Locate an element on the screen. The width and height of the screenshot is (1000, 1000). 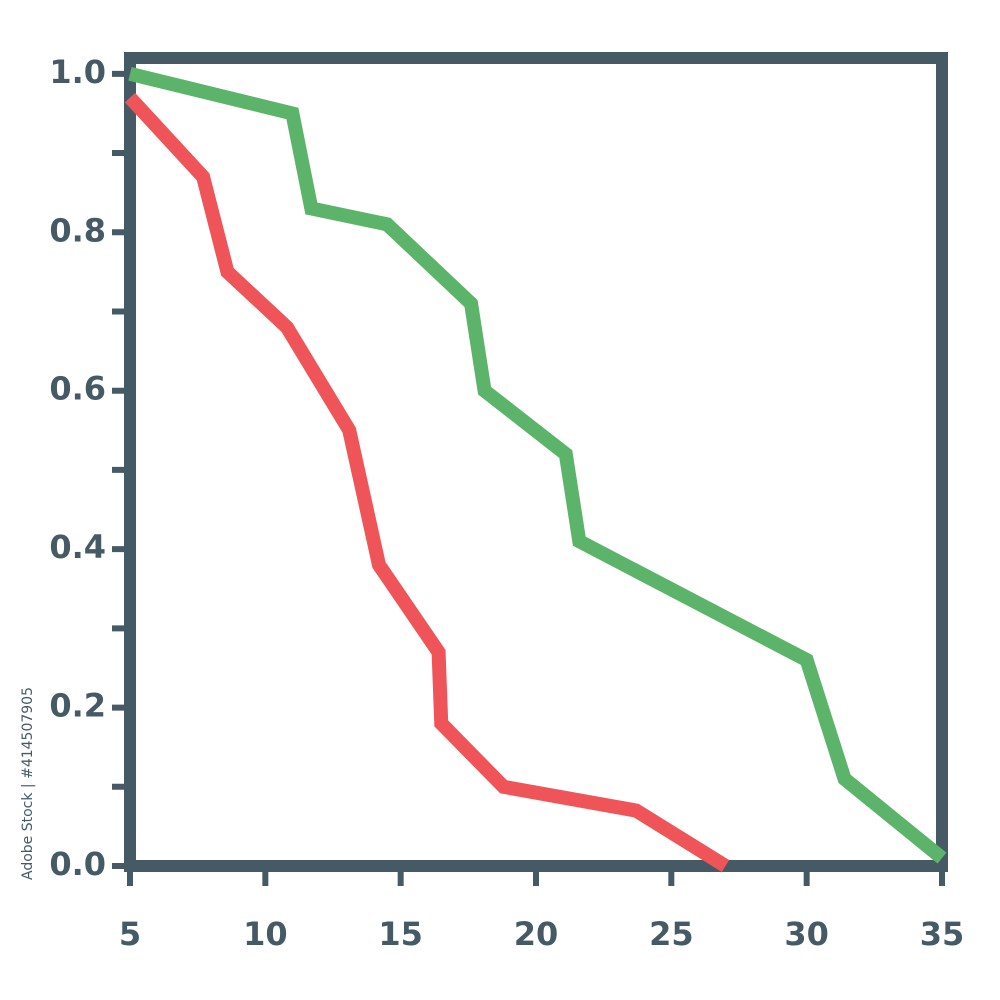
y-tick-label: 1.0 is located at coordinates (77, 72).